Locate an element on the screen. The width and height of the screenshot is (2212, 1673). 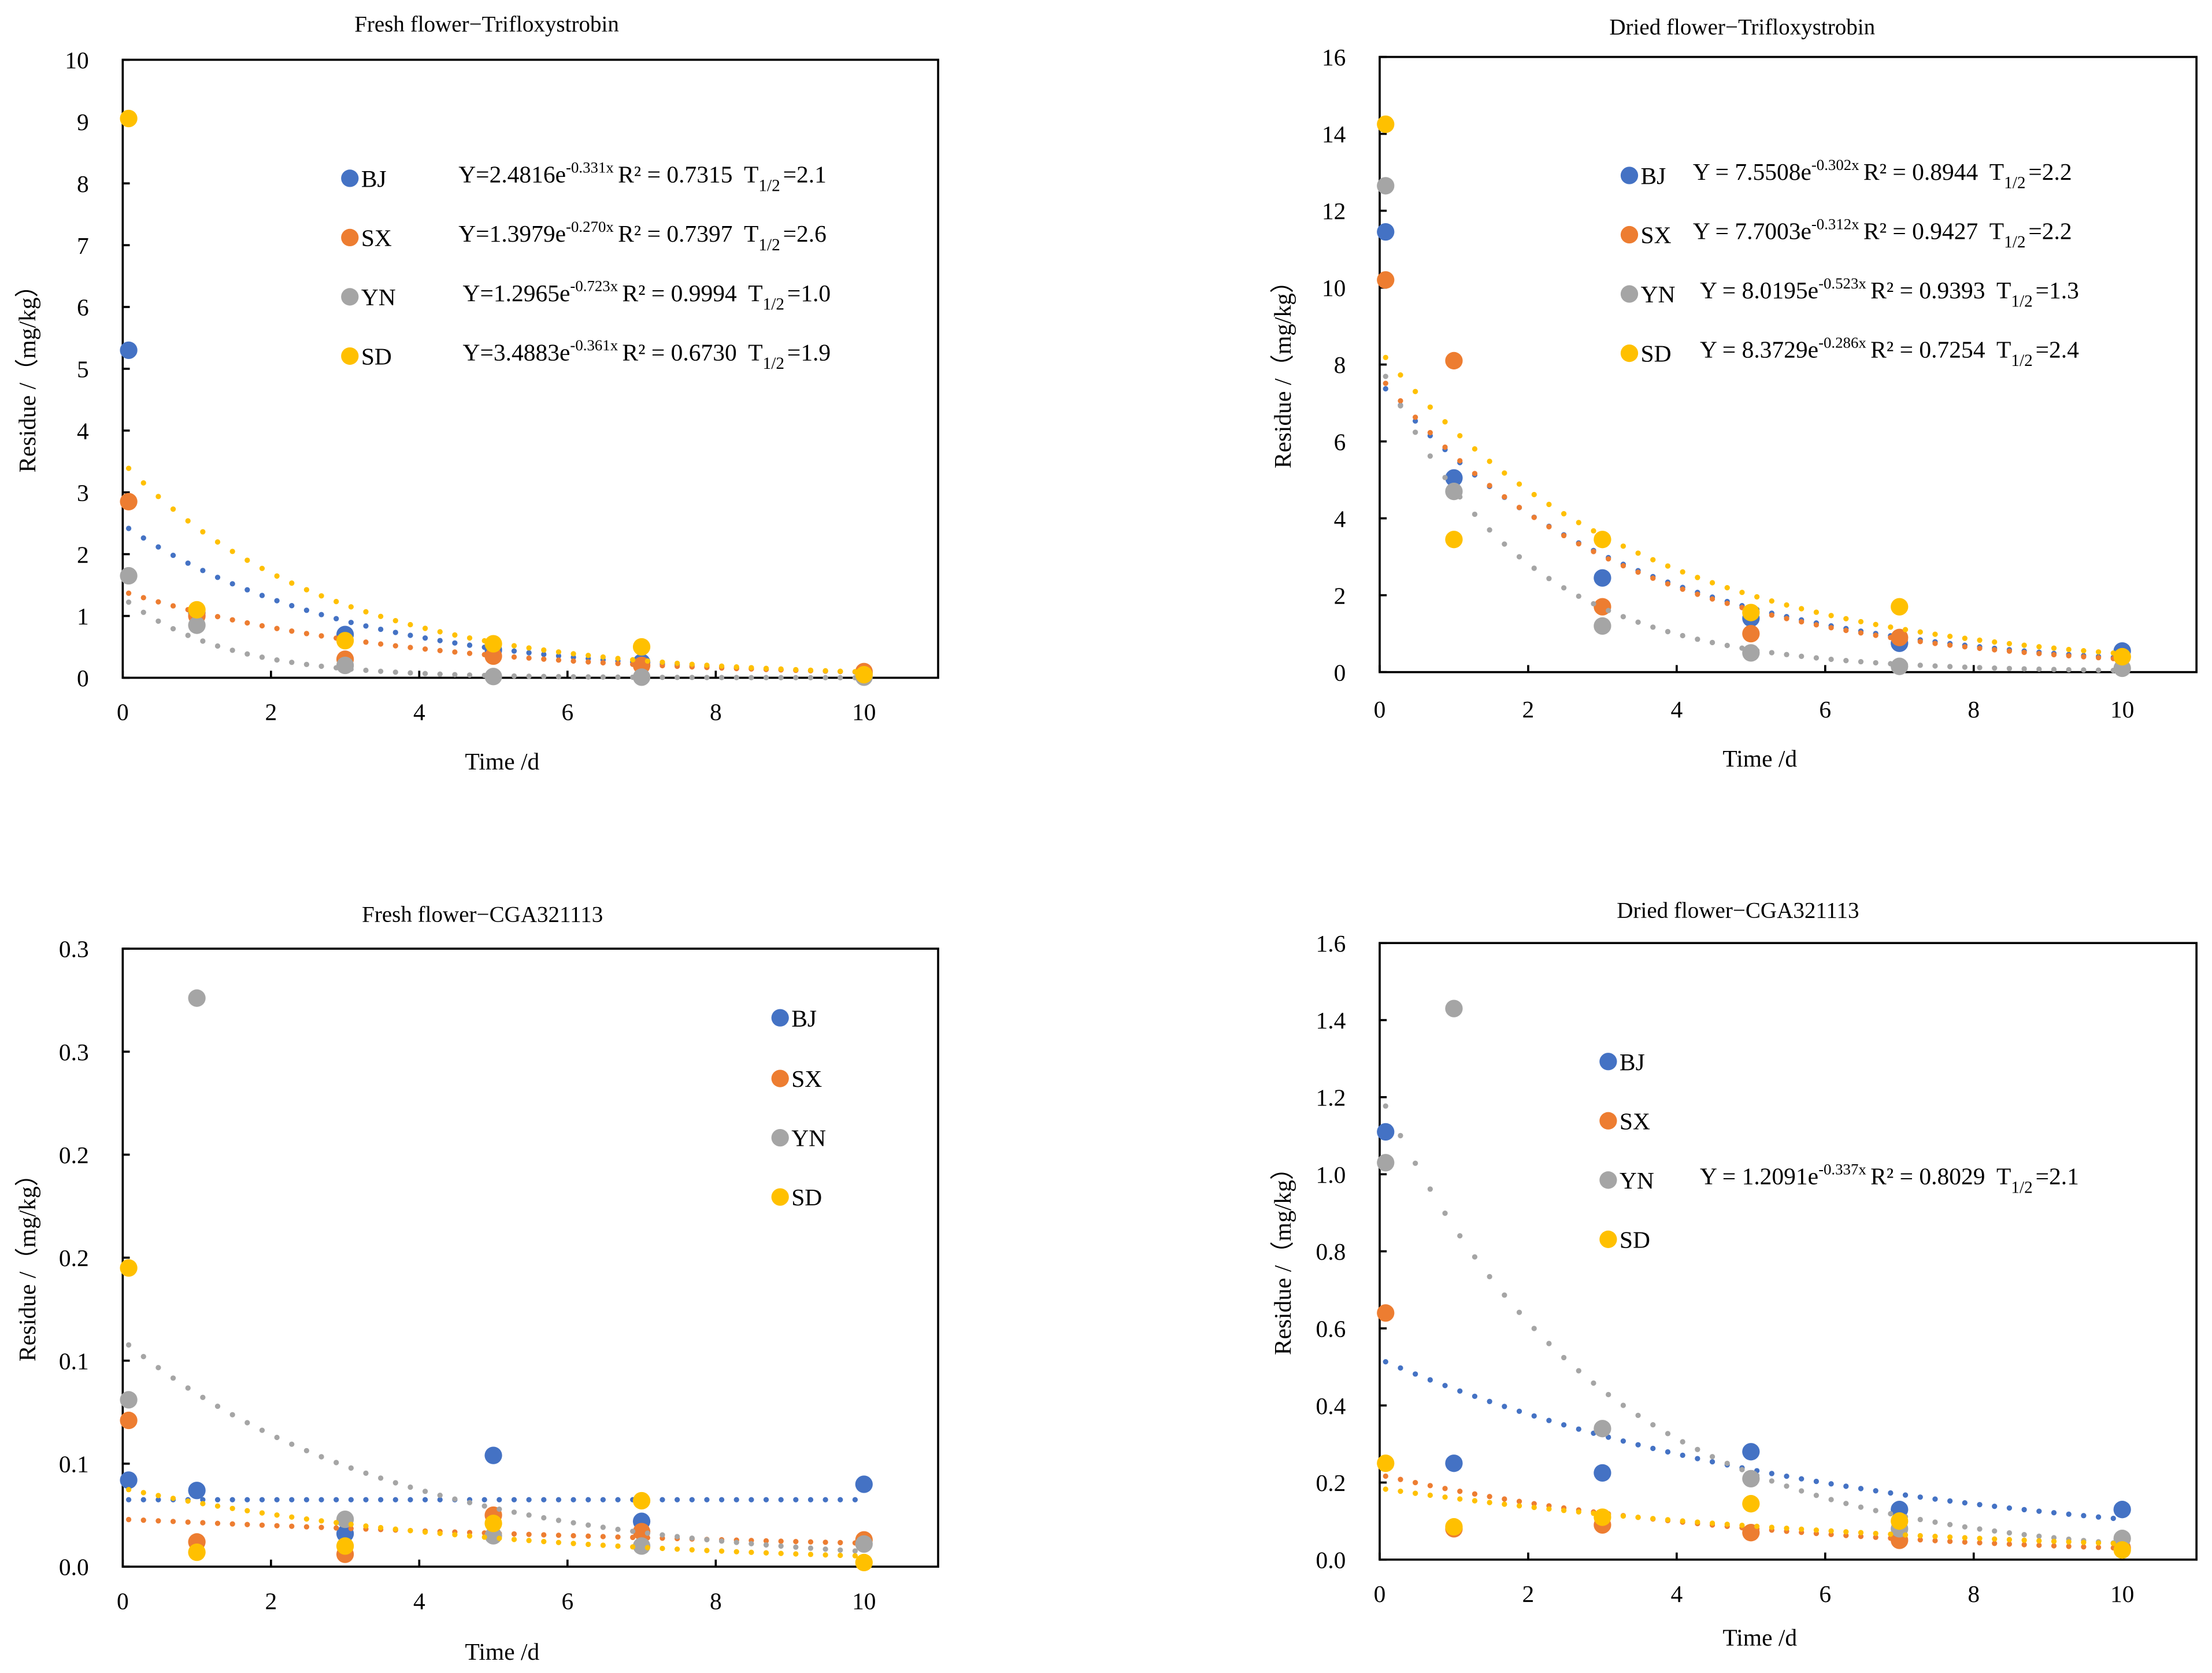
y-tick-label: 1.0 is located at coordinates (1331, 1174).